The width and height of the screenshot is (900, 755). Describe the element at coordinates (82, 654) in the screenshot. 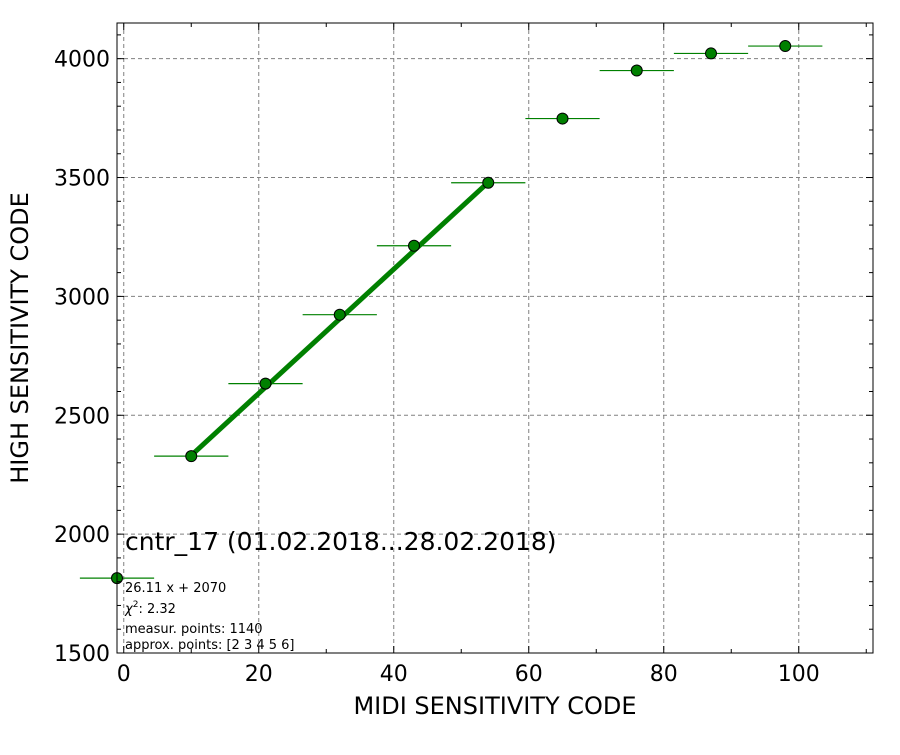

I see `y-tick-label: 1500` at that location.